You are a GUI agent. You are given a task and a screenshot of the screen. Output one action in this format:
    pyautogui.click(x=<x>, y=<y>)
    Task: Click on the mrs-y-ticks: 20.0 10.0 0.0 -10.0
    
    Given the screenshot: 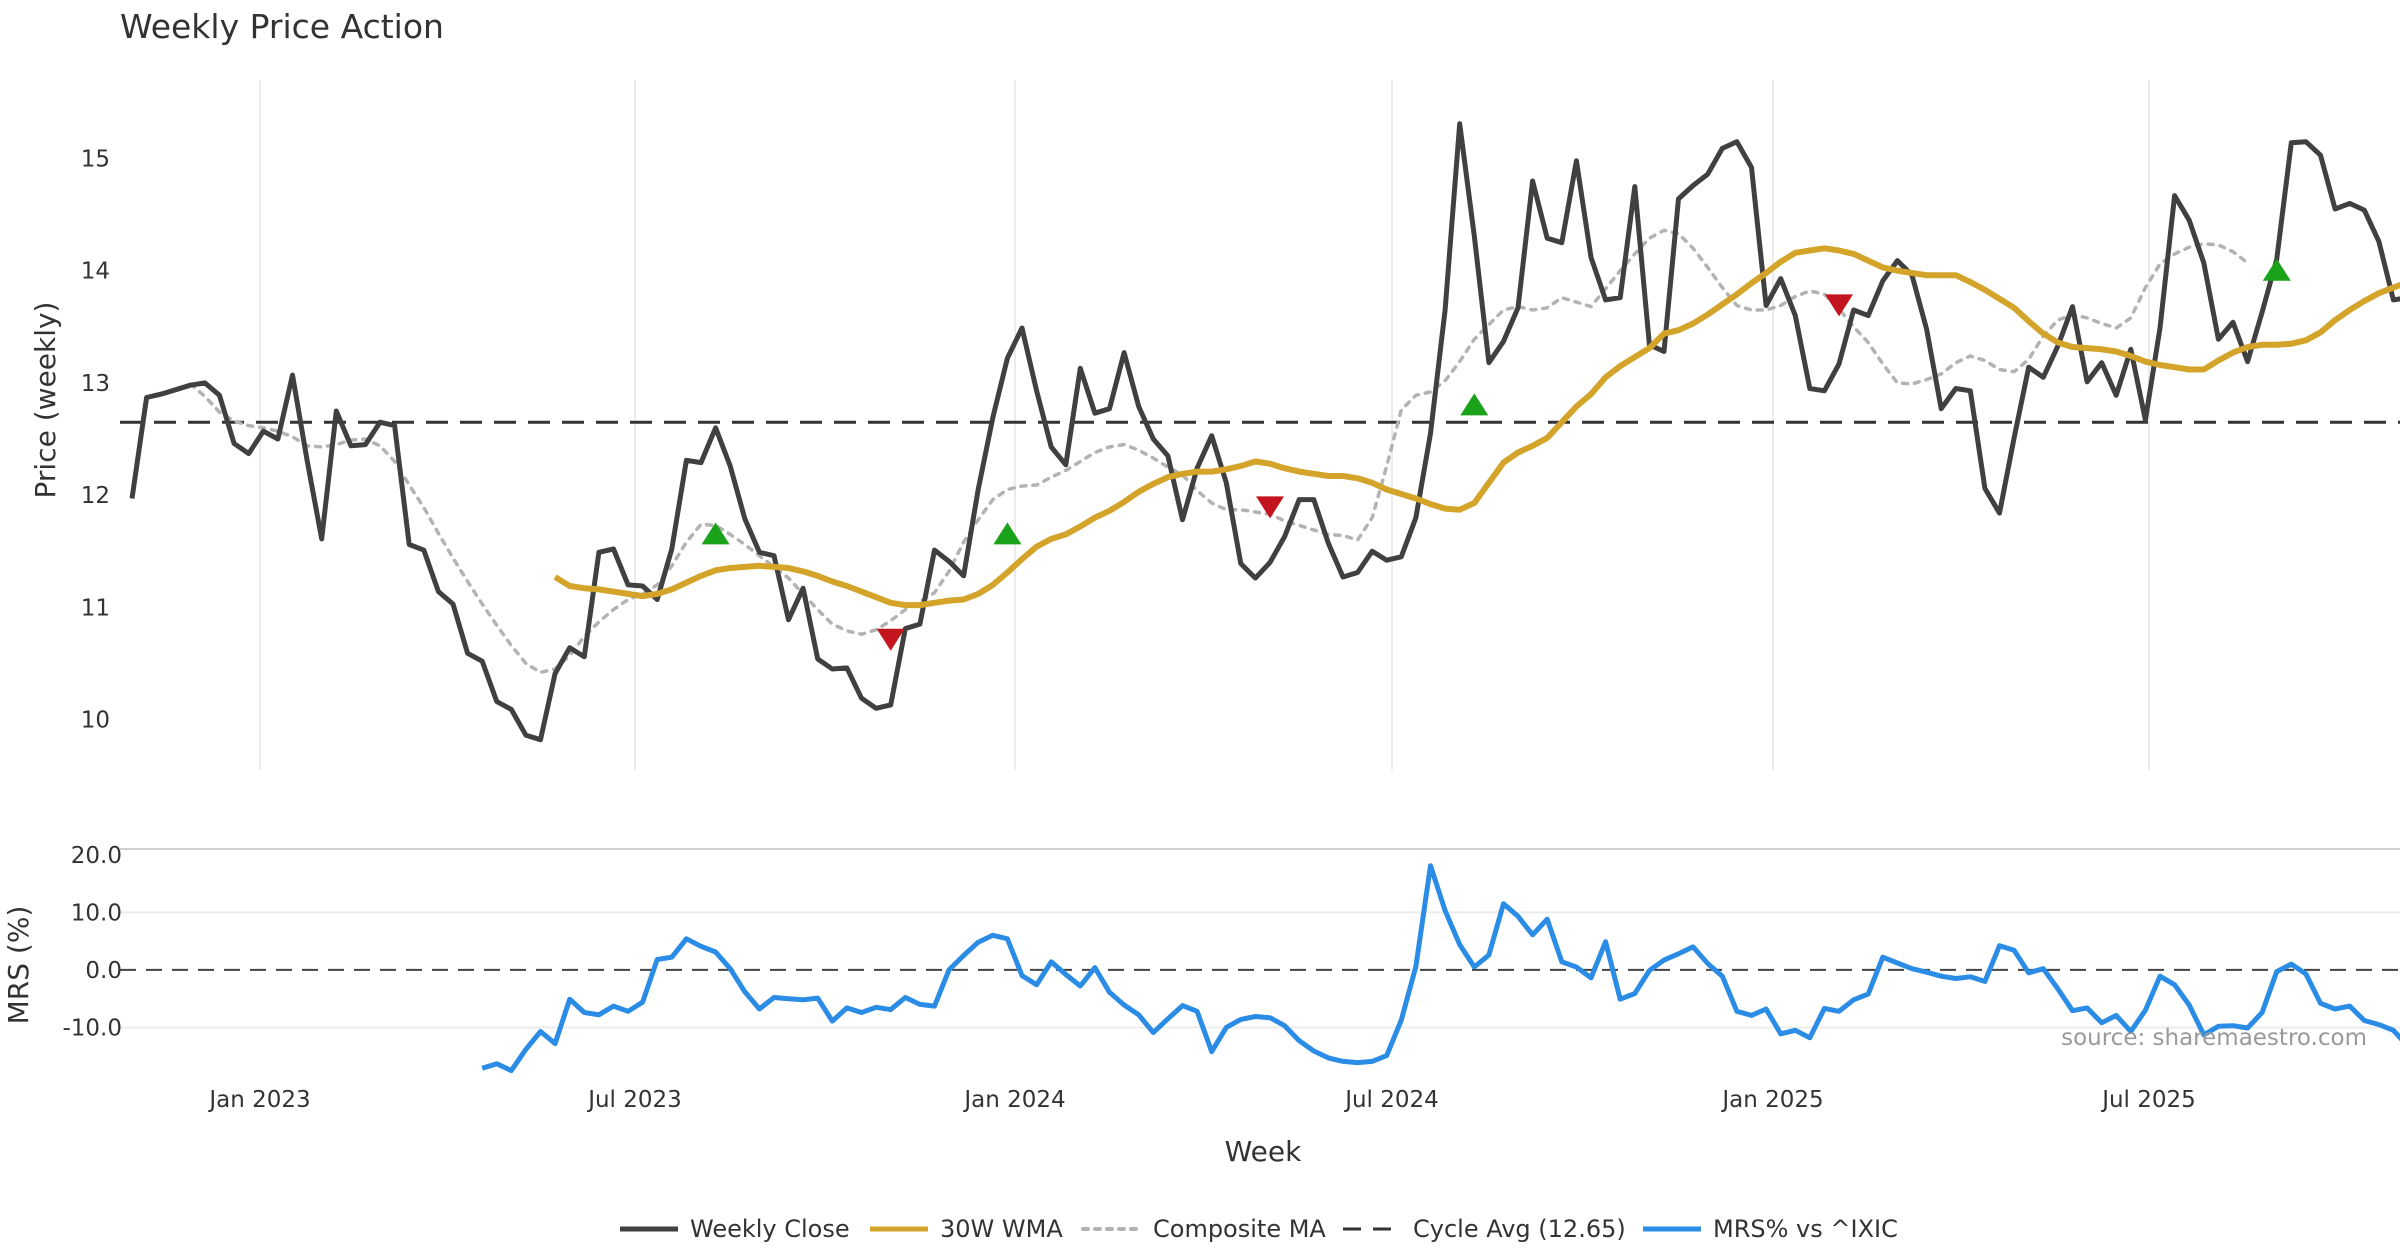 What is the action you would take?
    pyautogui.click(x=92, y=942)
    